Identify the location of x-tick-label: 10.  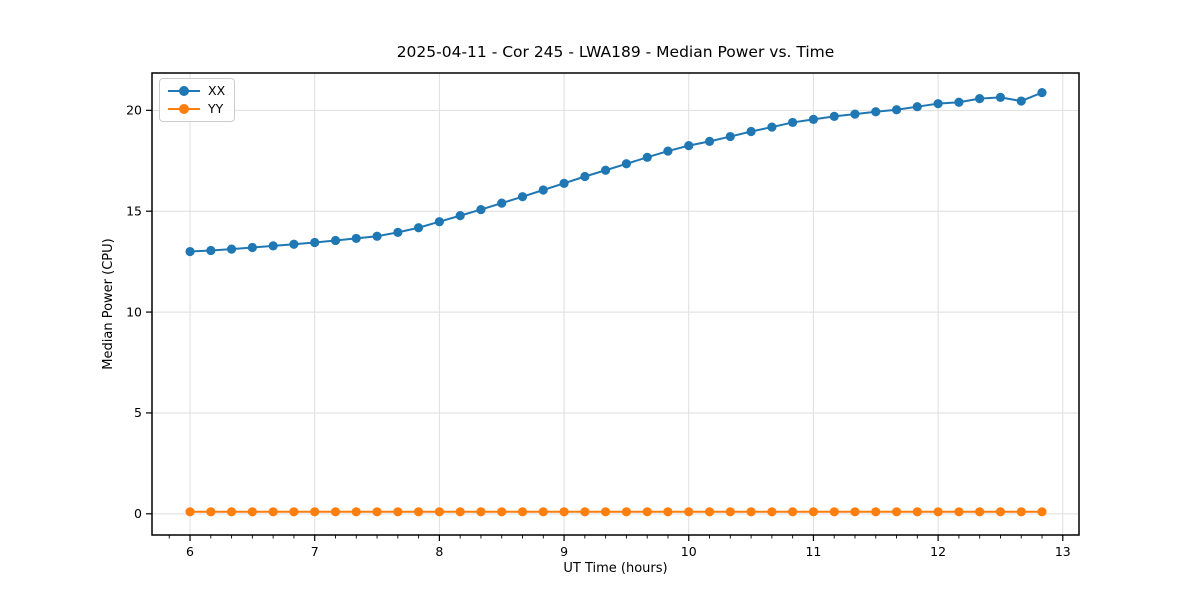
(689, 551).